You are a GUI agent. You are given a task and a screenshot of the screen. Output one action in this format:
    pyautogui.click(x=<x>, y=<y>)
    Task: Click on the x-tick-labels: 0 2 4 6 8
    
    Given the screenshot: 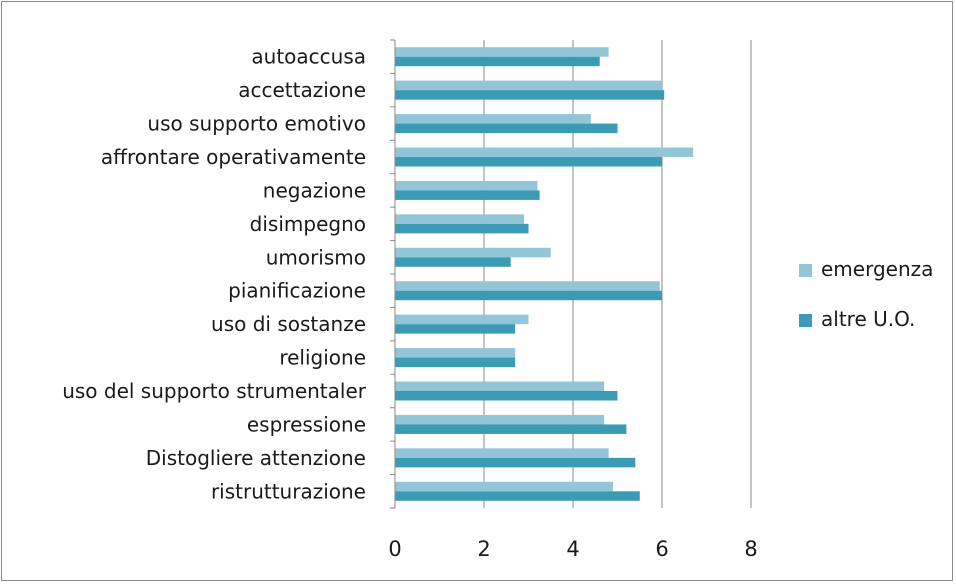 What is the action you would take?
    pyautogui.click(x=572, y=549)
    